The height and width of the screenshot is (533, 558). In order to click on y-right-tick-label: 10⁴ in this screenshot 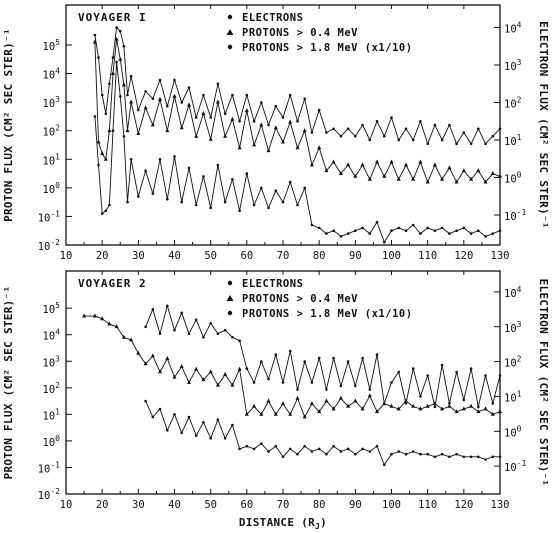, I will do `click(513, 28)`.